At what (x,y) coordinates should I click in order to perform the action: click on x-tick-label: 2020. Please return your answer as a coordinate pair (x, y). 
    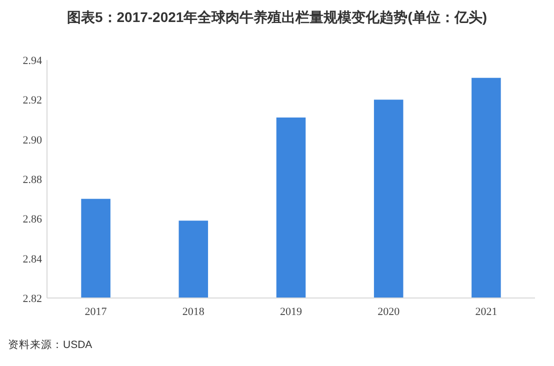
    Looking at the image, I should click on (389, 312).